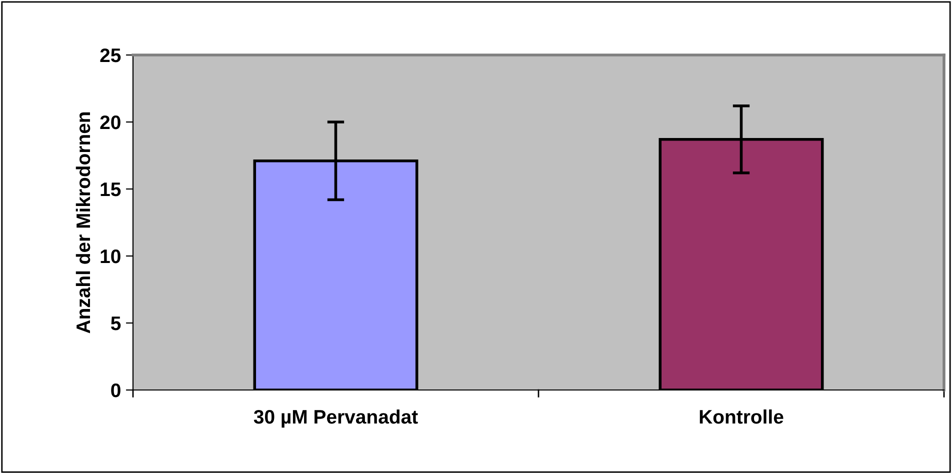 The width and height of the screenshot is (952, 473). What do you see at coordinates (115, 323) in the screenshot?
I see `y-tick-label: 5` at bounding box center [115, 323].